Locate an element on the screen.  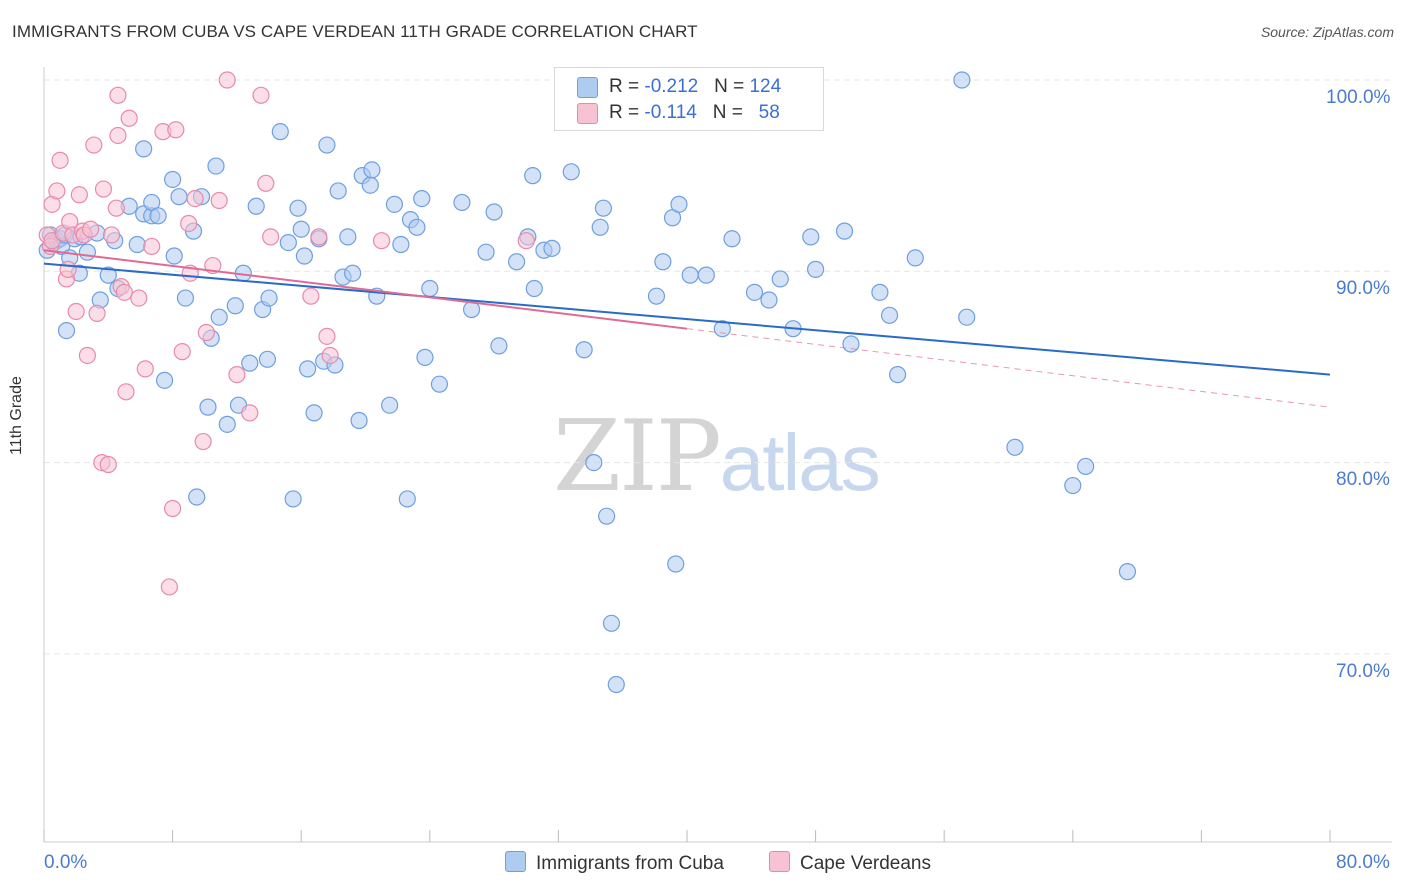
bottom-legend-label-cuba: Immigrants from Cuba is located at coordinates (630, 863).